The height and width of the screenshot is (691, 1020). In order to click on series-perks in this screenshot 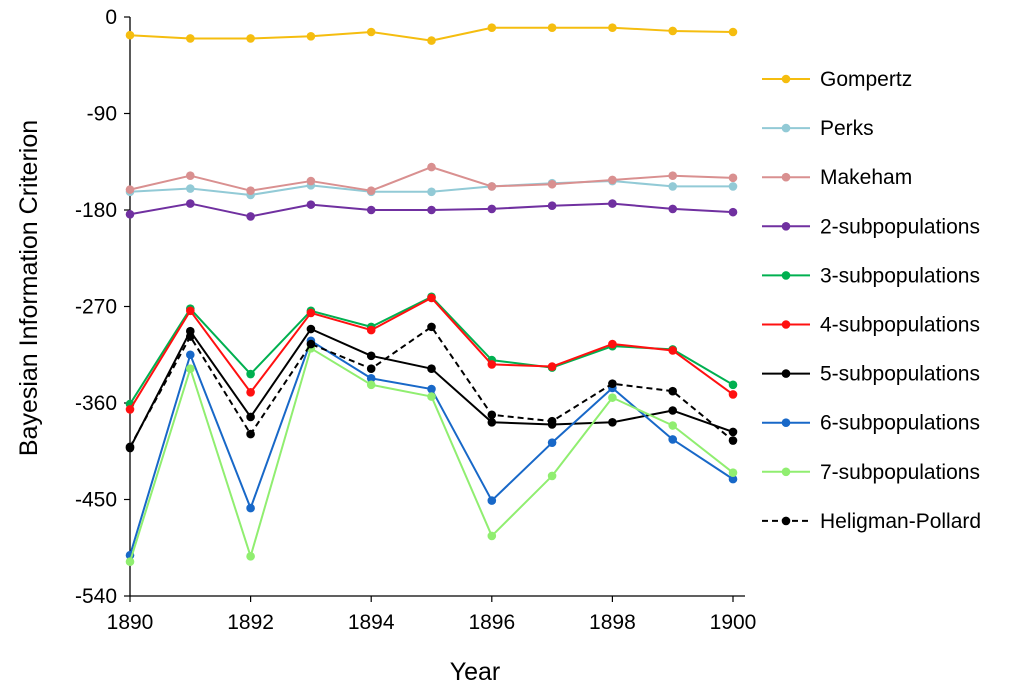, I will do `click(431, 188)`.